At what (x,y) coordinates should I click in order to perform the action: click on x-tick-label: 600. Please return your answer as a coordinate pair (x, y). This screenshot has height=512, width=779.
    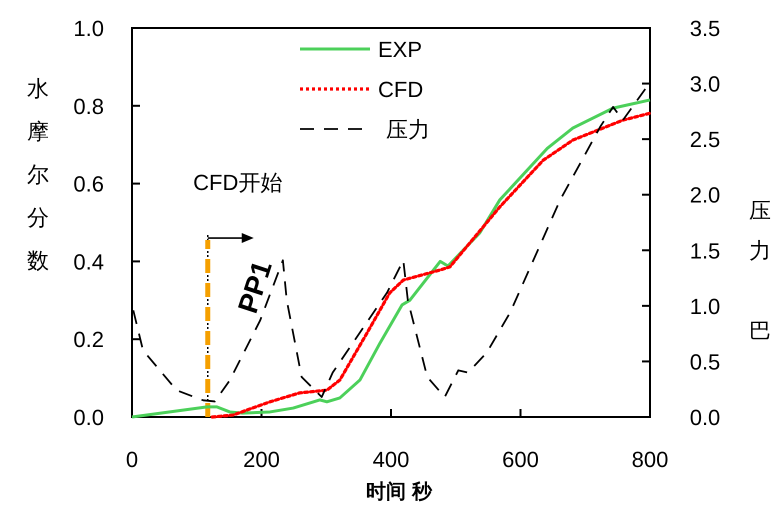
    Looking at the image, I should click on (520, 459).